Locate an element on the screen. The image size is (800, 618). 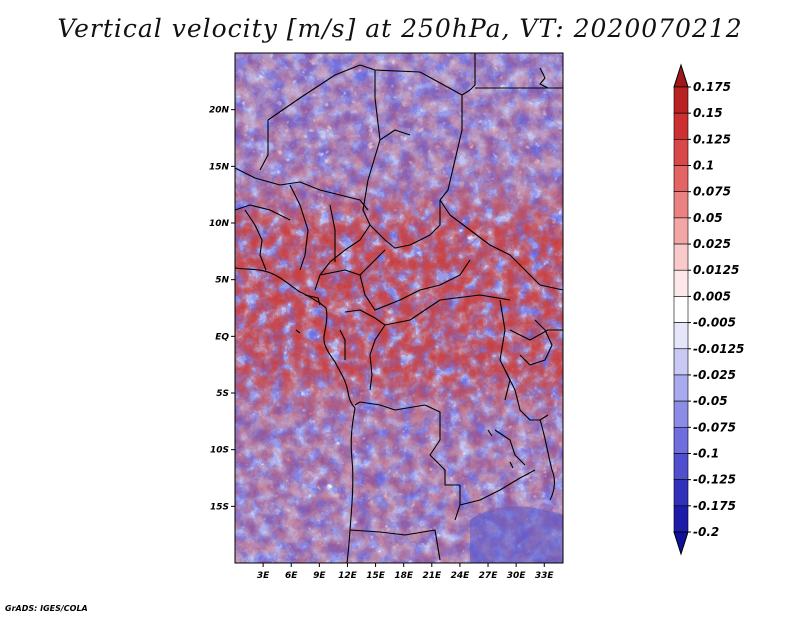
lon-tick-label: 30E is located at coordinates (517, 576).